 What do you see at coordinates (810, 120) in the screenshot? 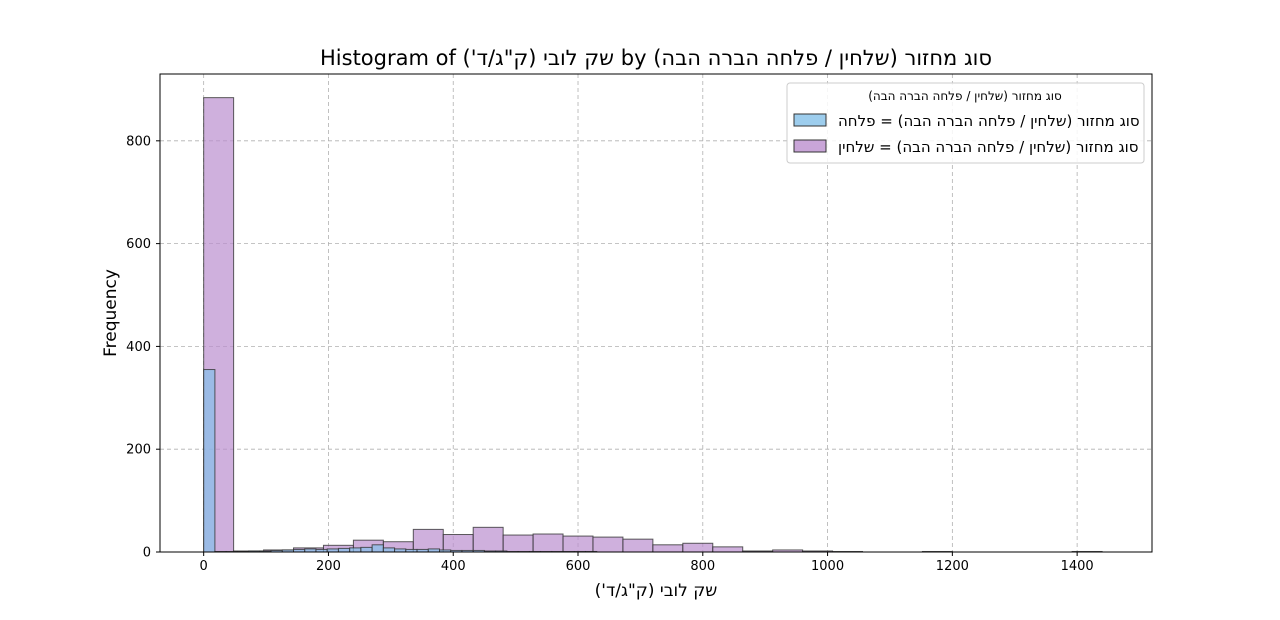
I see `legend-swatch-plcha` at bounding box center [810, 120].